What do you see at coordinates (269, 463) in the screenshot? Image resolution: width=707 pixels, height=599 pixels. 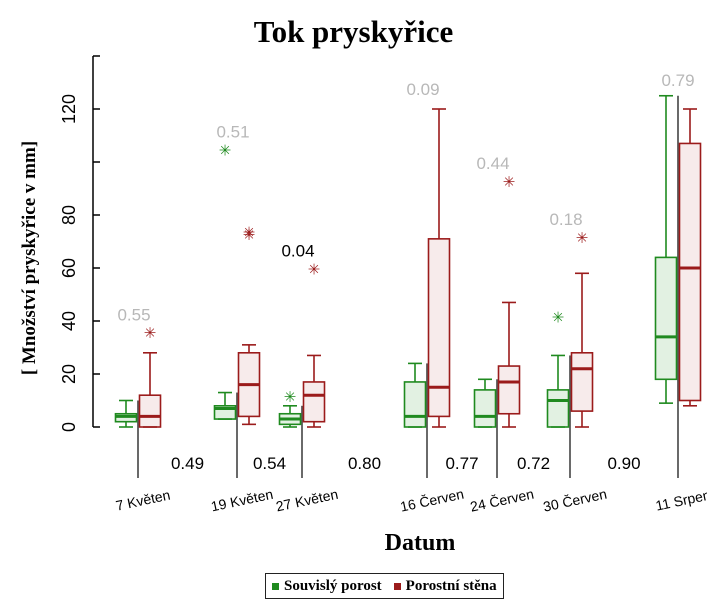 I see `p-value-bottom: 0.54` at bounding box center [269, 463].